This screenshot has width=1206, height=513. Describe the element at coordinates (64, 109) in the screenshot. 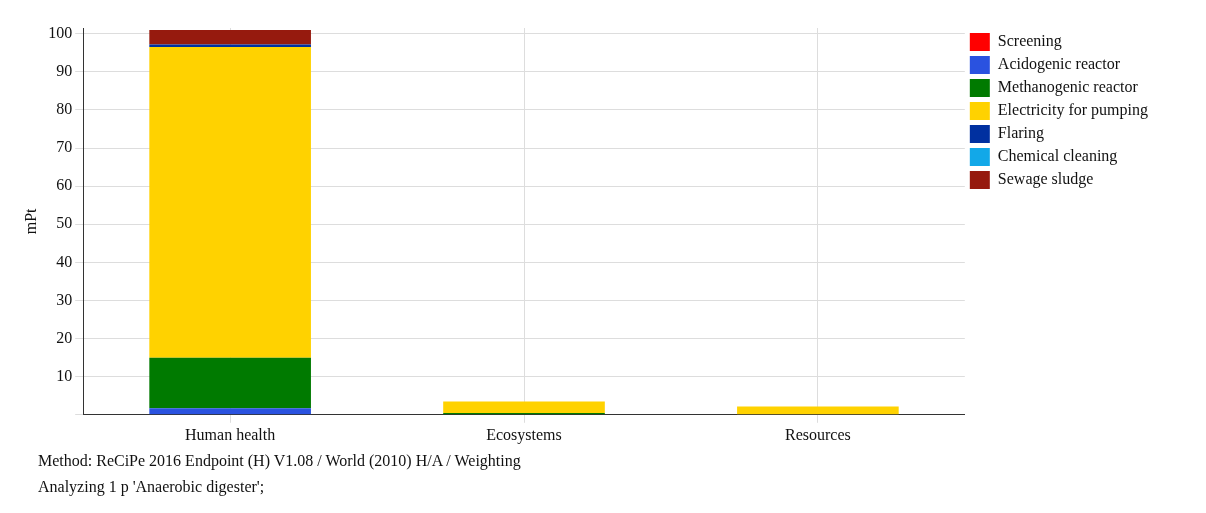

I see `y-tick-label: 80` at that location.